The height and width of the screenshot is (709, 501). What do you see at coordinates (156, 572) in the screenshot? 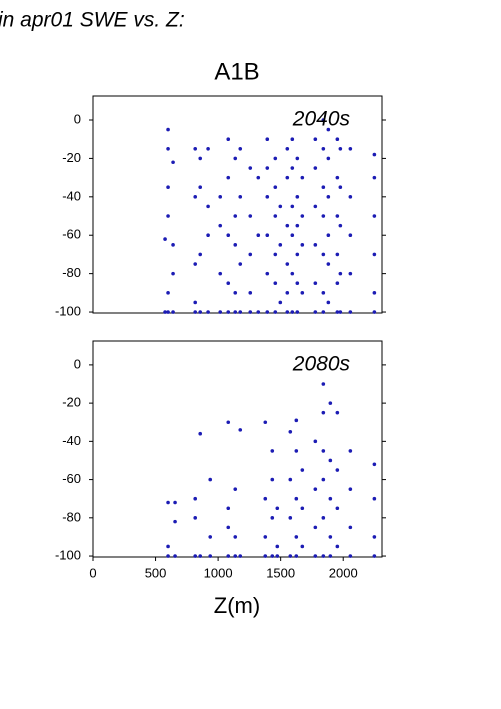
I see `x-tick-label: 500` at bounding box center [156, 572].